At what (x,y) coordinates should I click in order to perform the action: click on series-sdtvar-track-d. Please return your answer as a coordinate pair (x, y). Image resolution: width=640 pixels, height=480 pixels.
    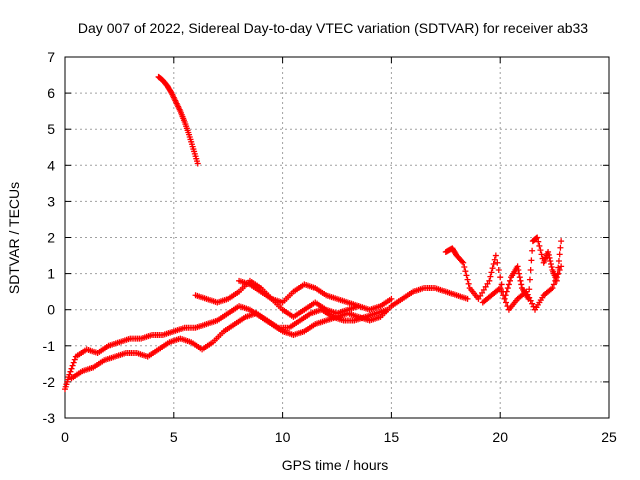
    Looking at the image, I should click on (299, 298).